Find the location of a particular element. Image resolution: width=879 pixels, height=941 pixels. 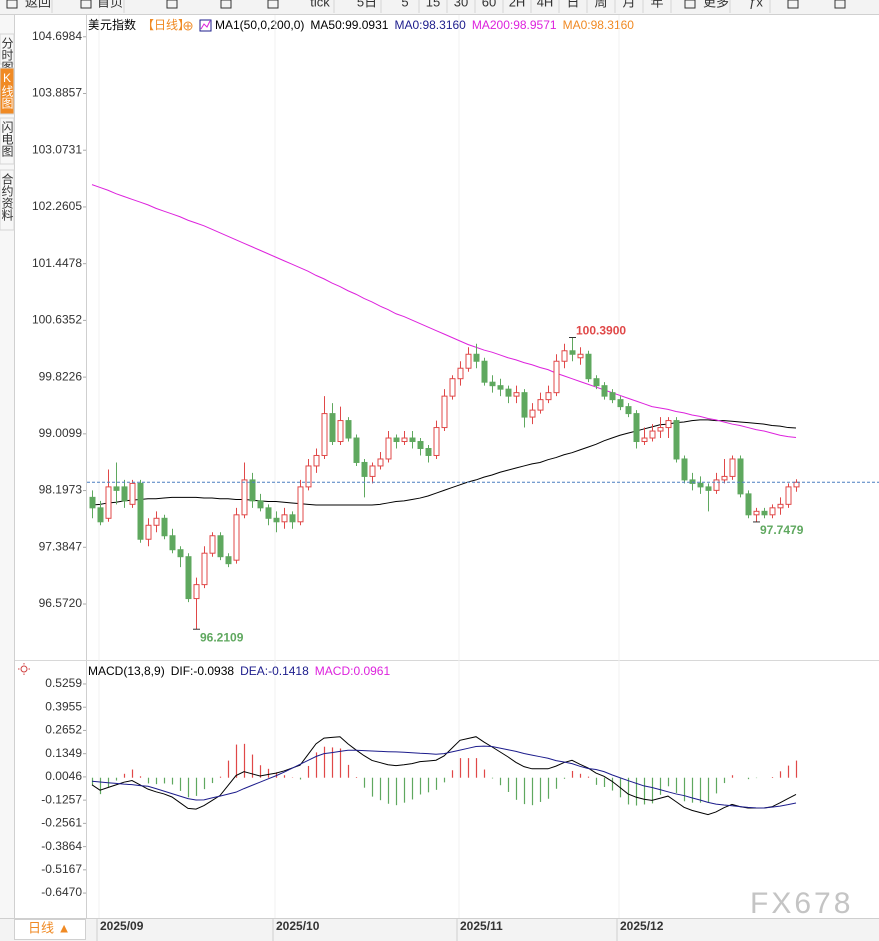

settings-icon is located at coordinates (24, 669).